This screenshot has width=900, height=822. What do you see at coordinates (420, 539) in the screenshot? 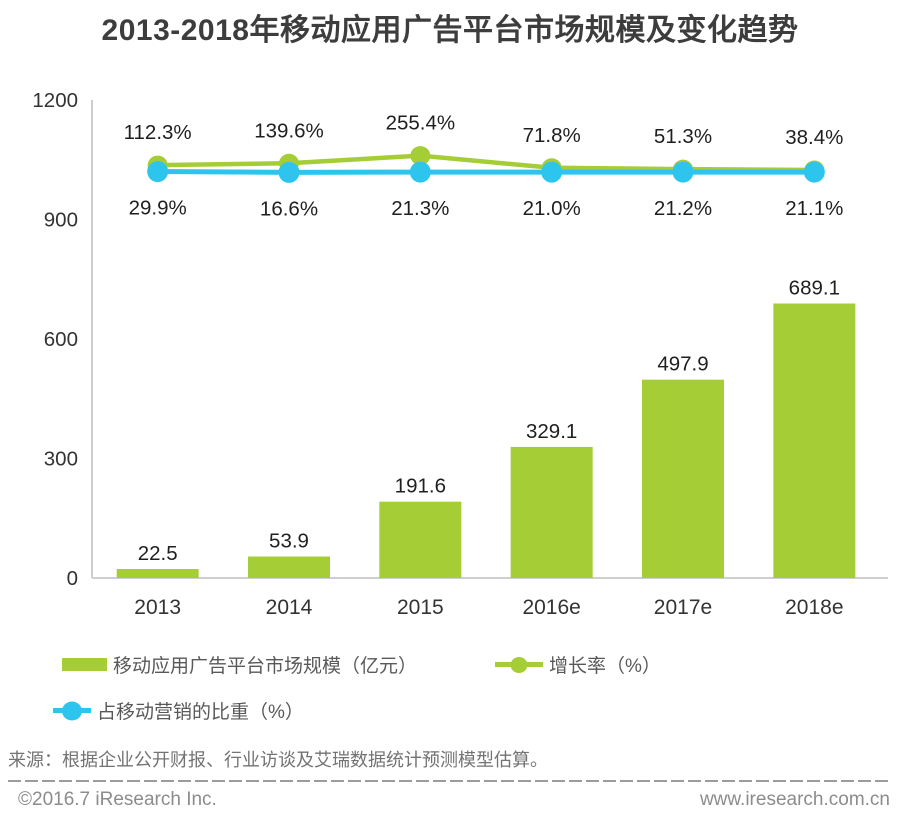
I see `bar-2015` at bounding box center [420, 539].